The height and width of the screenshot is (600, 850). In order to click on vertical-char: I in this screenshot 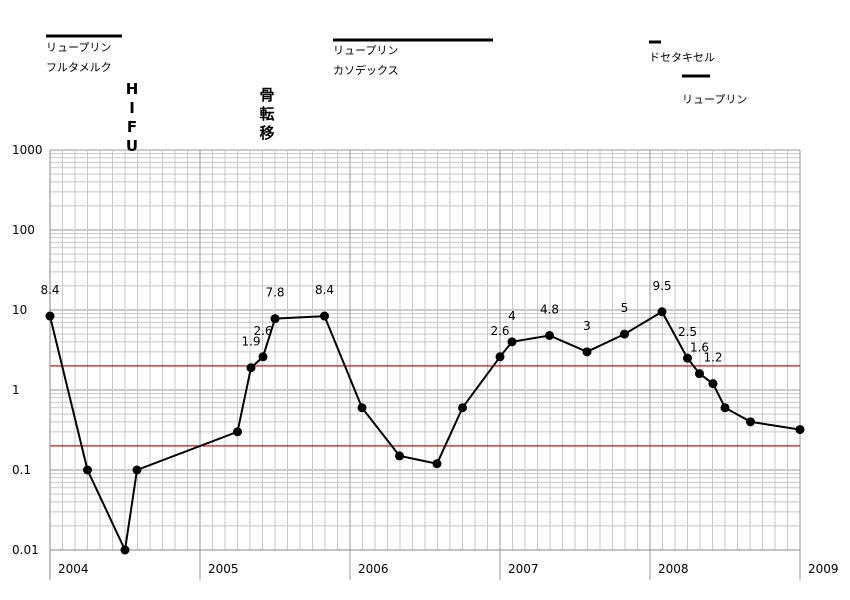, I will do `click(132, 108)`.